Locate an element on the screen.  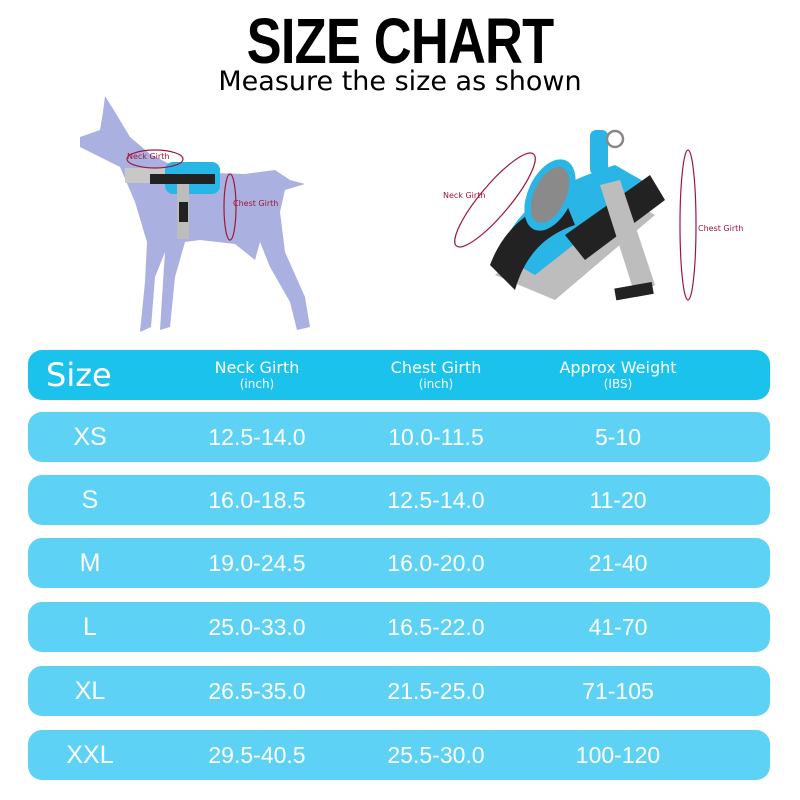
weight-cell: 11-20 is located at coordinates (618, 499).